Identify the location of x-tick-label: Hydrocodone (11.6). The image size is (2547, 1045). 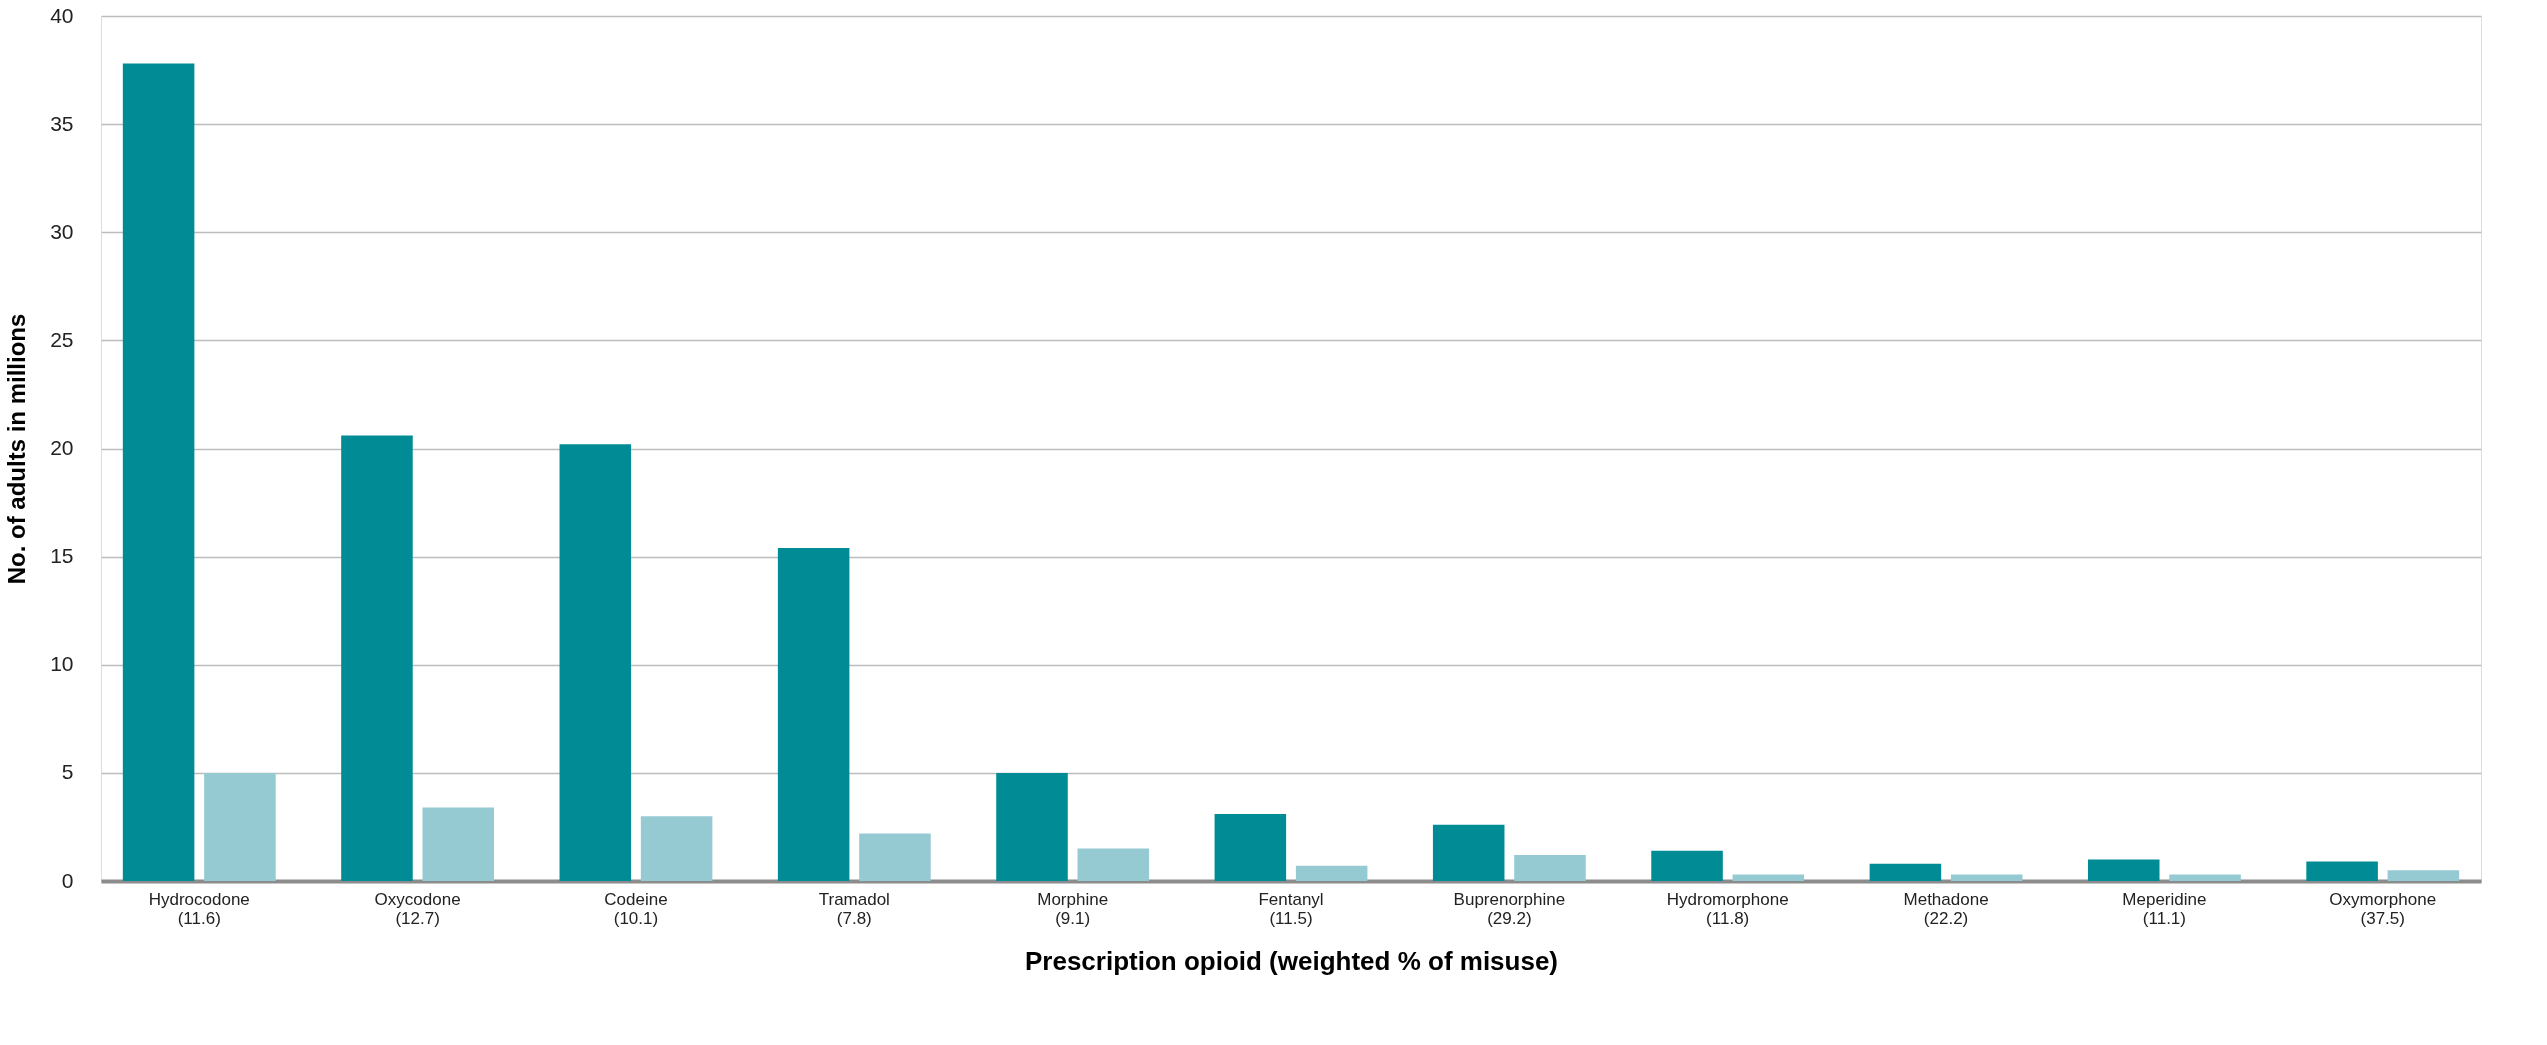
(199, 908).